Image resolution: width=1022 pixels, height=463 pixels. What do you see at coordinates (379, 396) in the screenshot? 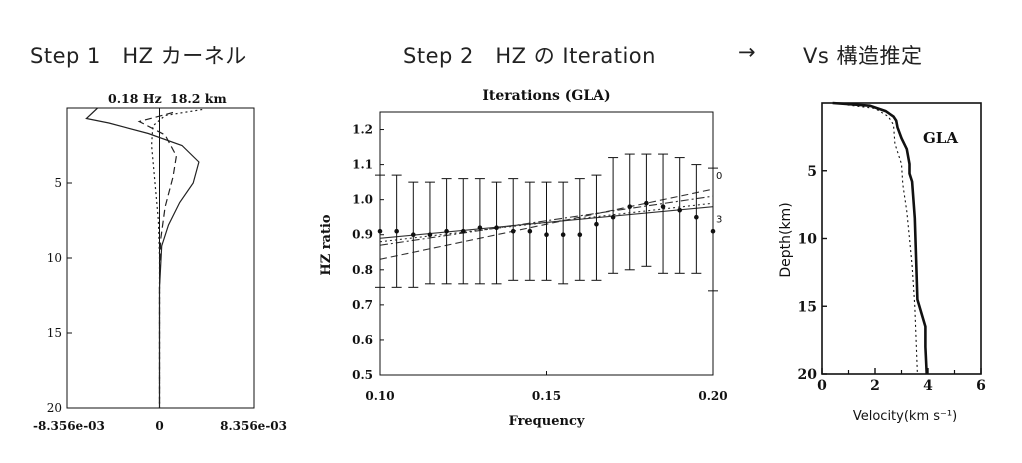
I see `iteration-x-tick-label: 0.10` at bounding box center [379, 396].